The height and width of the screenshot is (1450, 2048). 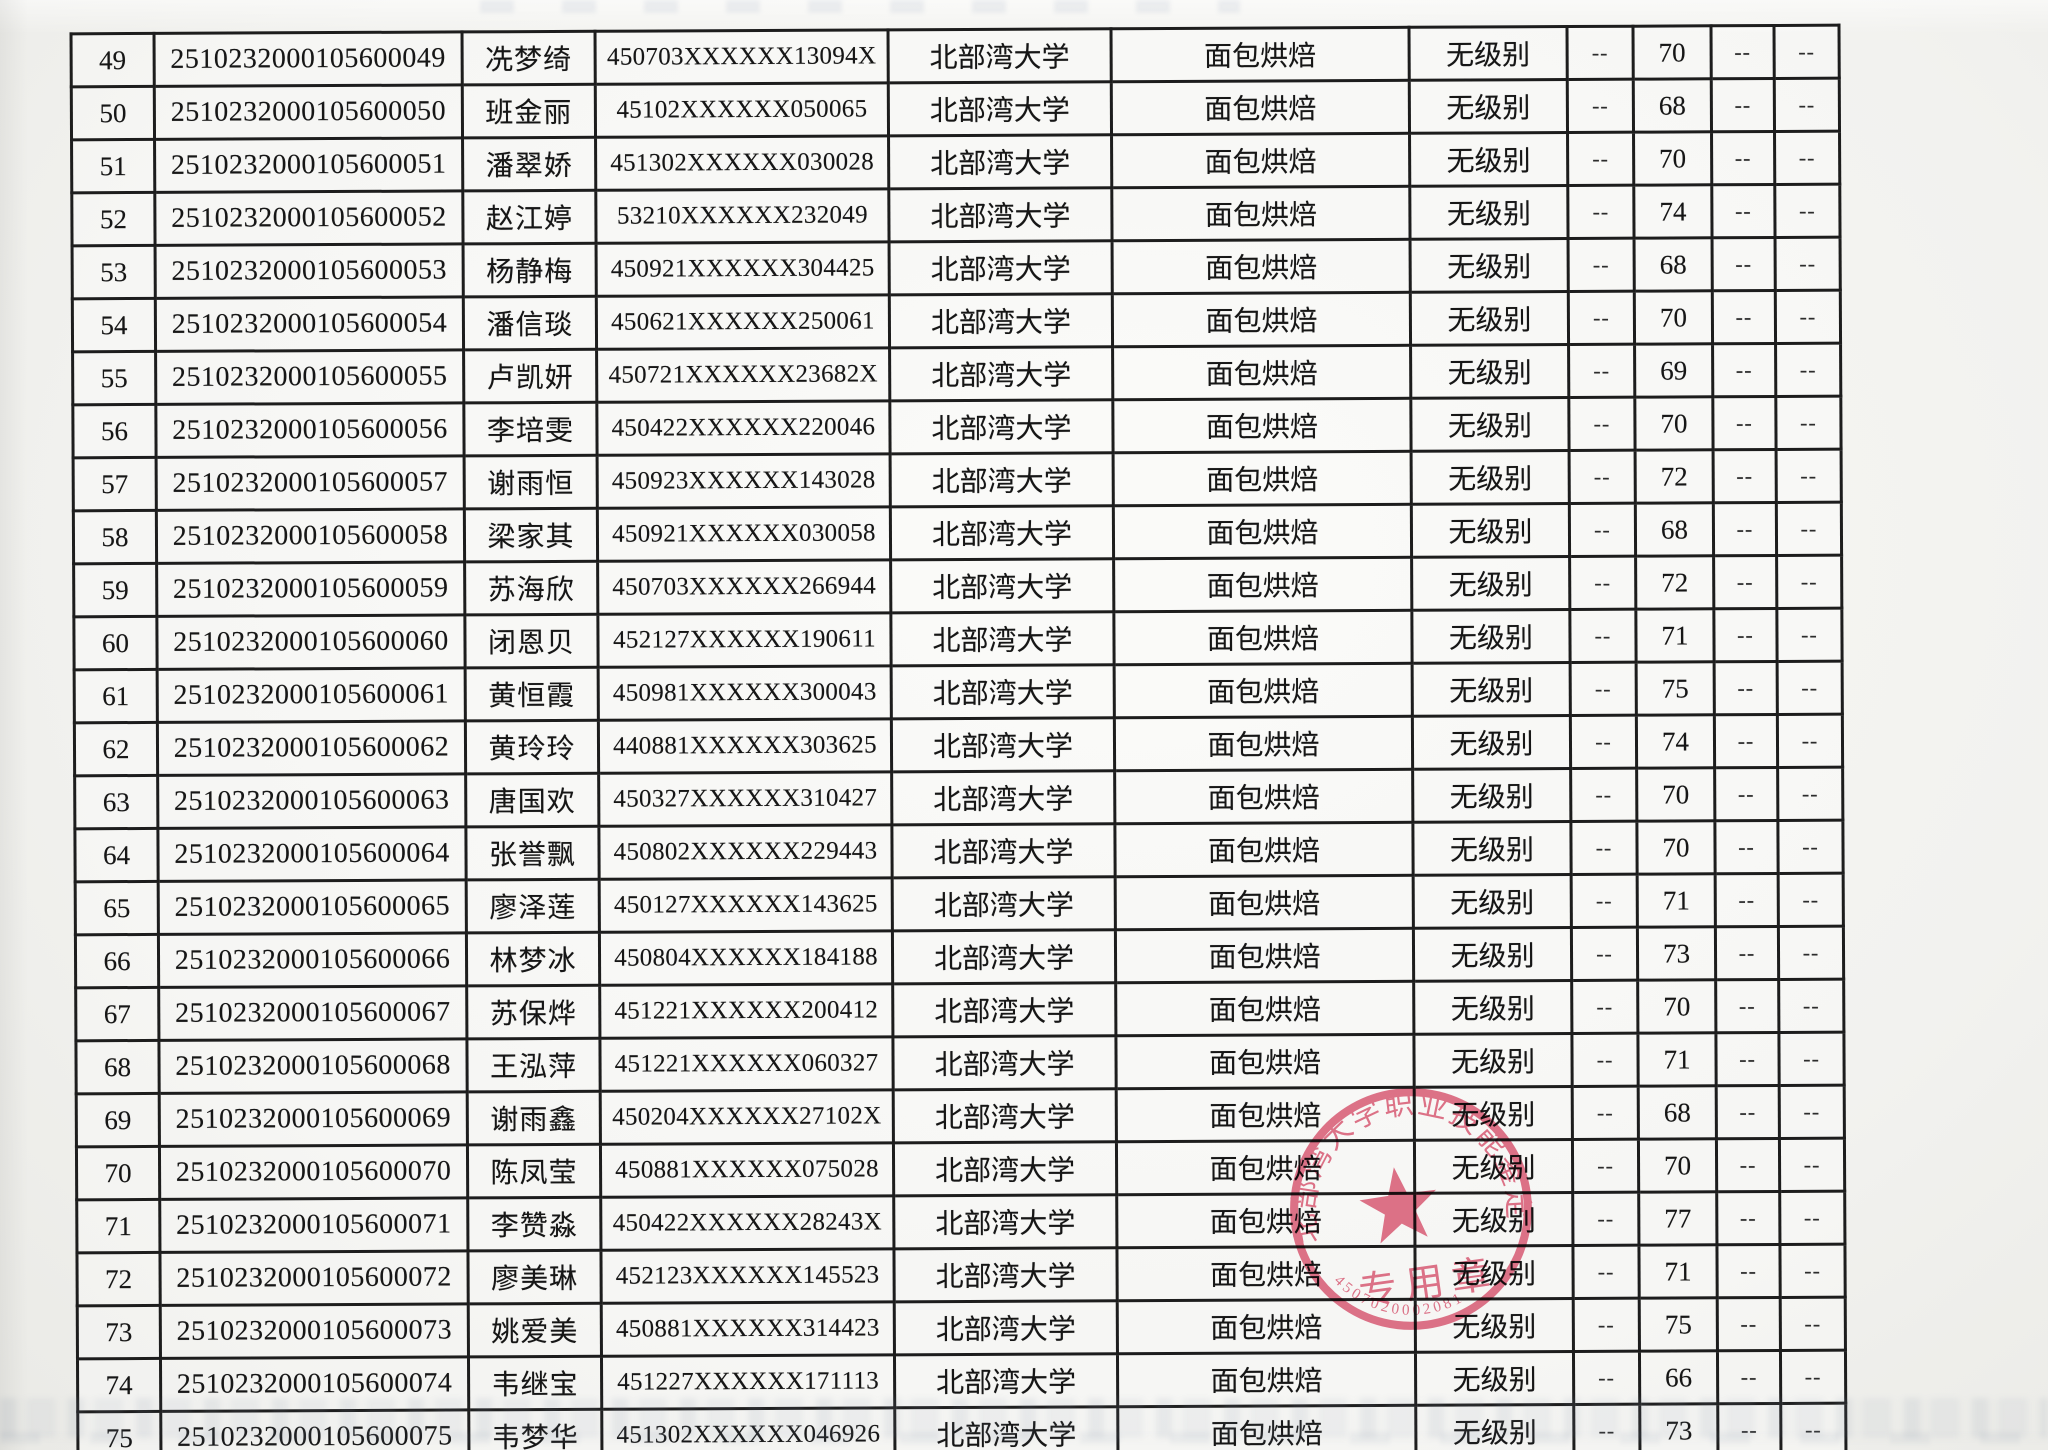 What do you see at coordinates (747, 1276) in the screenshot?
I see `id-card-number: 452123XXXXXX145523` at bounding box center [747, 1276].